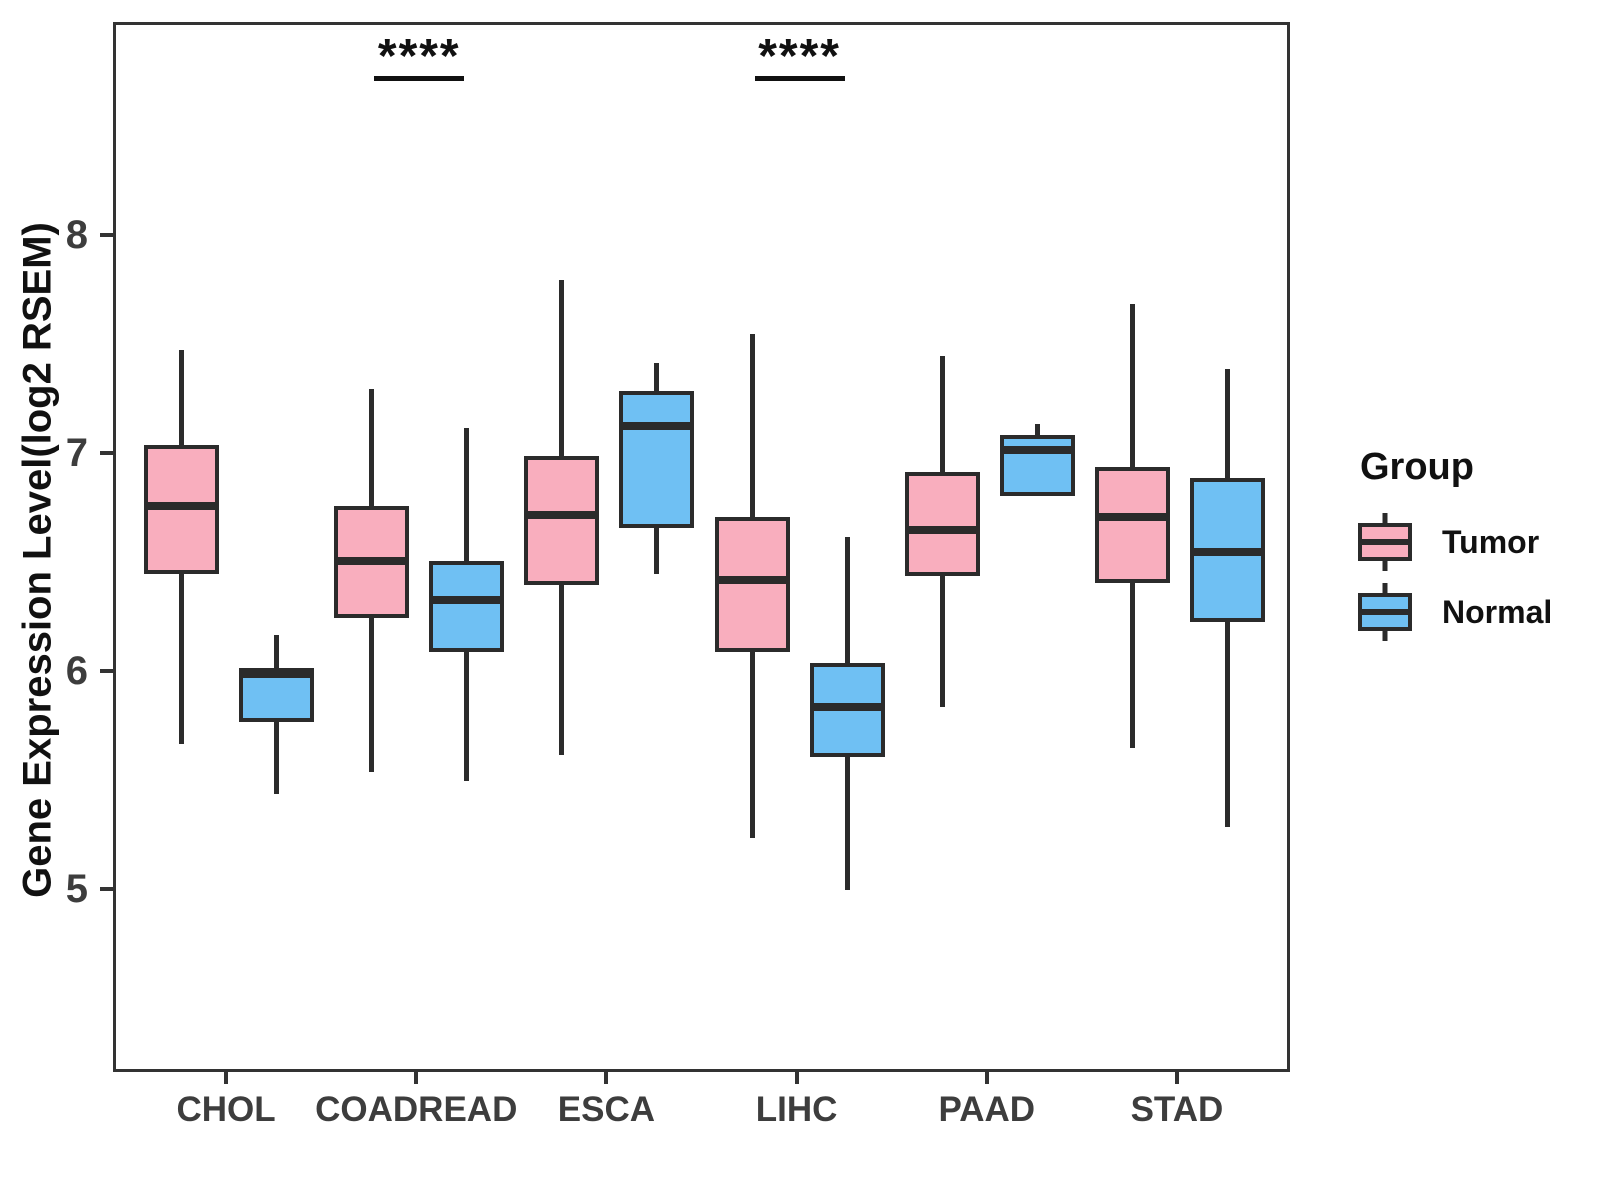  I want to click on x-tick-label-chol: CHOL, so click(226, 1109).